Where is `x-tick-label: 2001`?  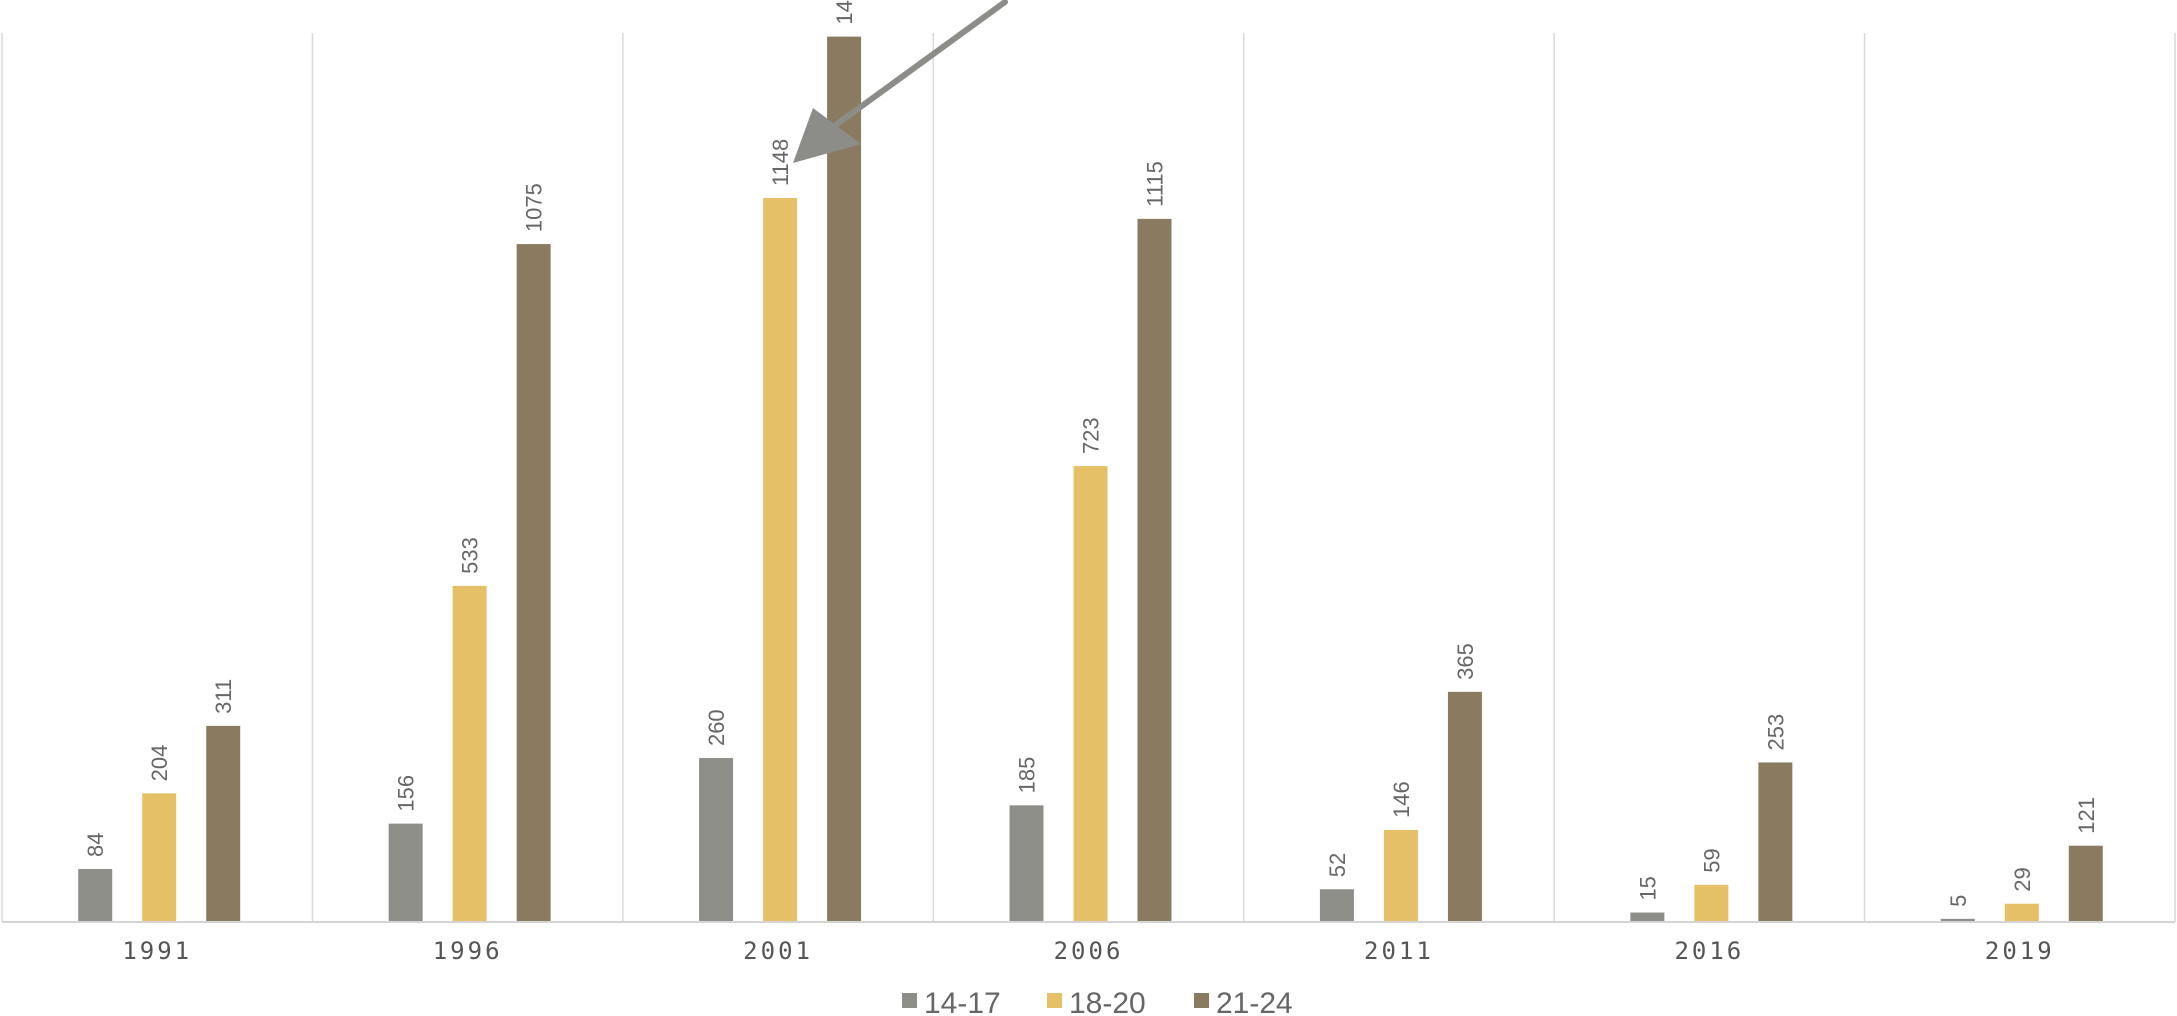 x-tick-label: 2001 is located at coordinates (778, 951).